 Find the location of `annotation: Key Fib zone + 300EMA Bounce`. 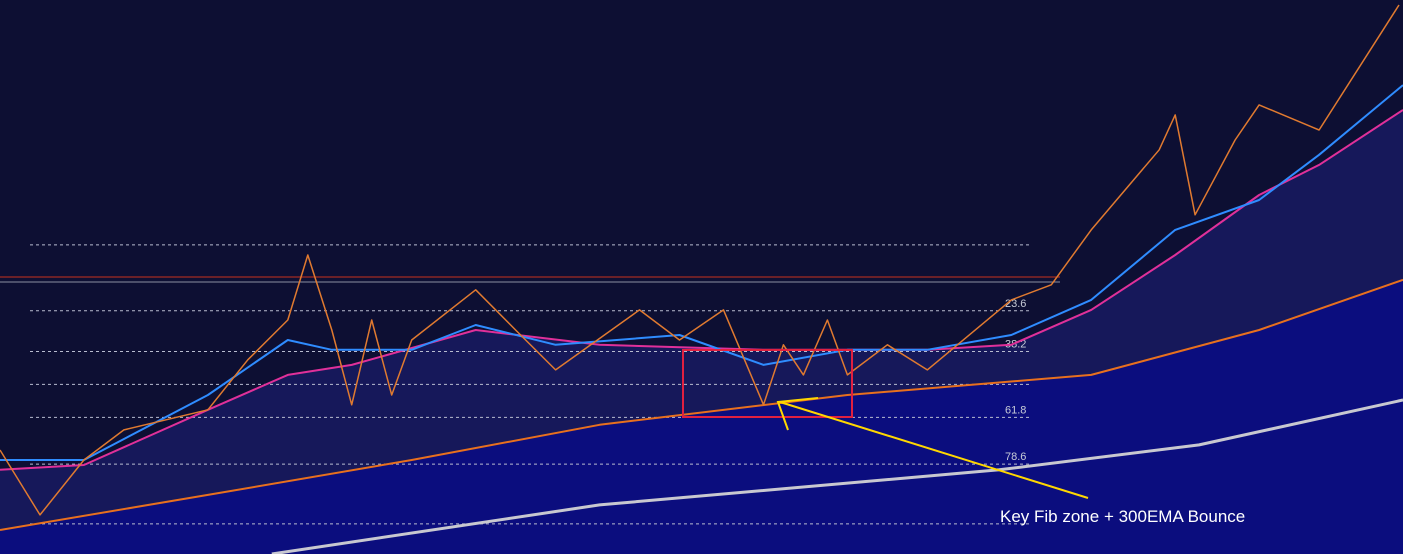

annotation: Key Fib zone + 300EMA Bounce is located at coordinates (1122, 516).